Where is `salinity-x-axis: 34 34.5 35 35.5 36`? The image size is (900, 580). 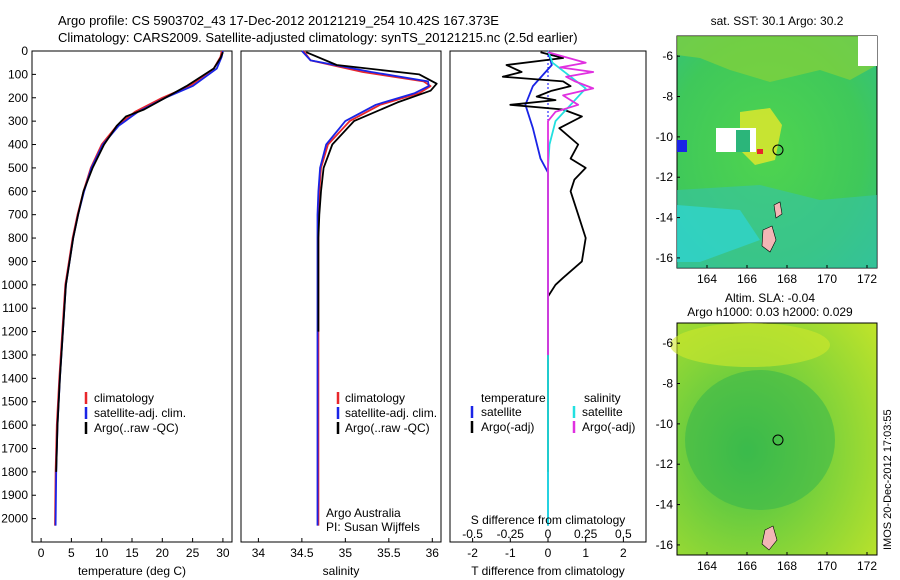
salinity-x-axis: 34 34.5 35 35.5 36 is located at coordinates (346, 549).